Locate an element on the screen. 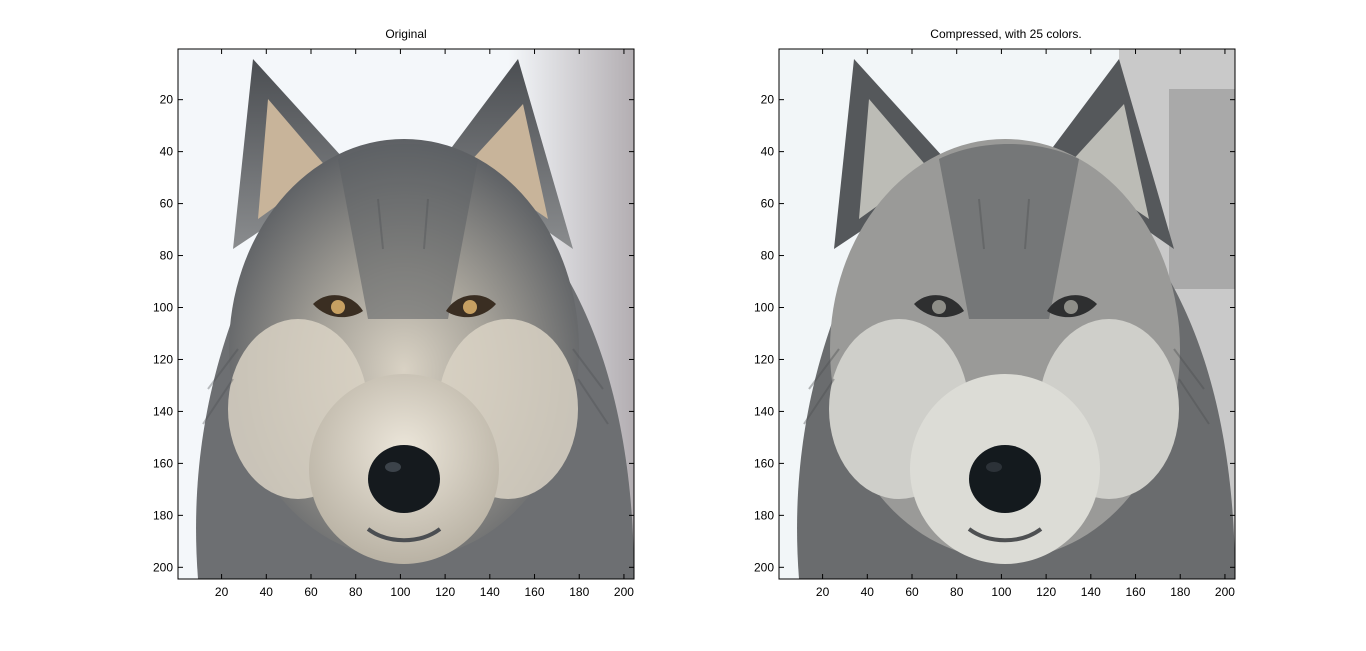  panel-title: Original is located at coordinates (405, 34).